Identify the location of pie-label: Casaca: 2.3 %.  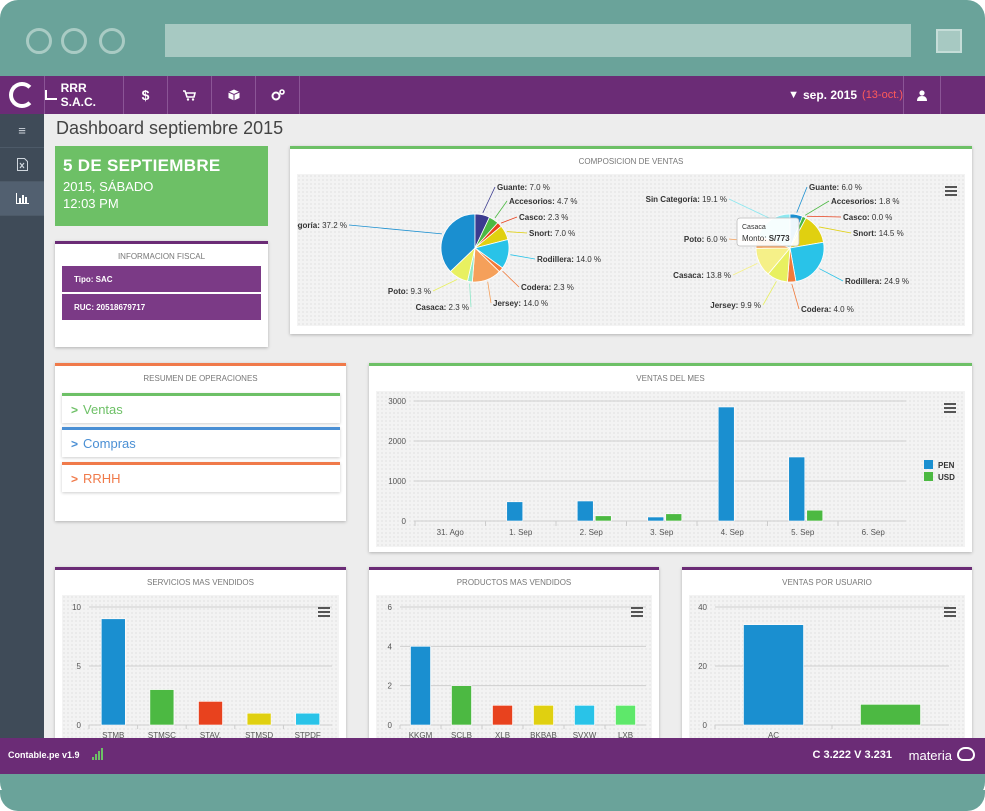
(442, 307).